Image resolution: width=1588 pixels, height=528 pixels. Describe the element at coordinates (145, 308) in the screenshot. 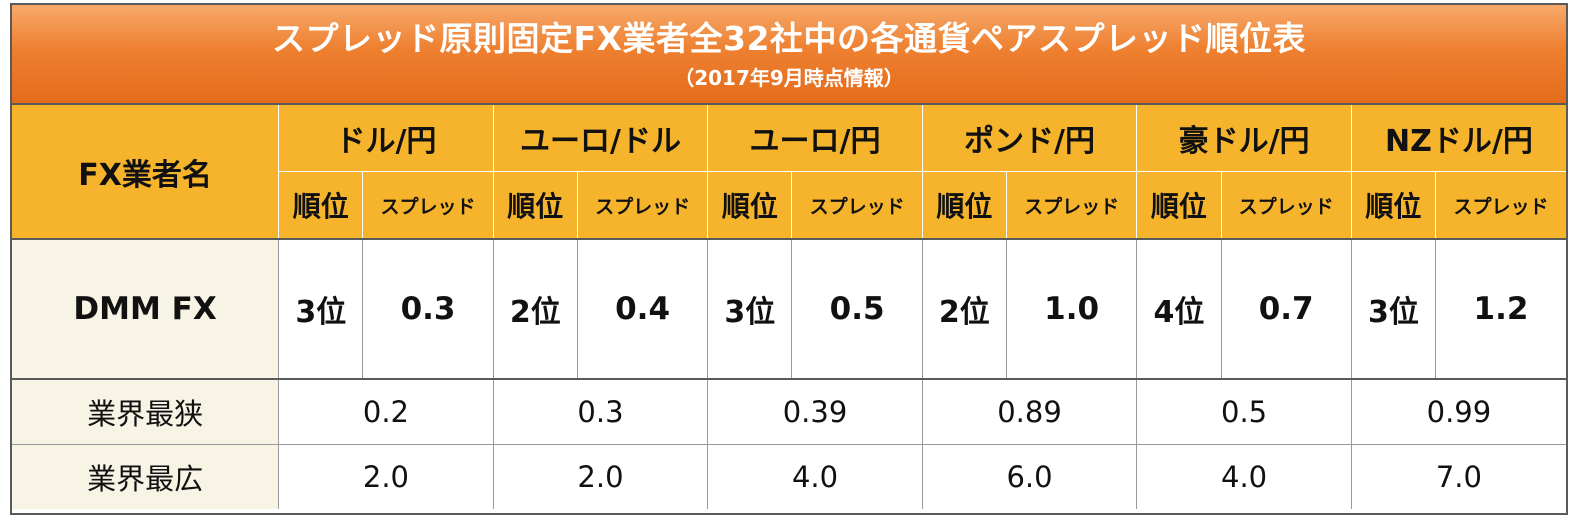

I see `broker-name: DMM FX` at that location.